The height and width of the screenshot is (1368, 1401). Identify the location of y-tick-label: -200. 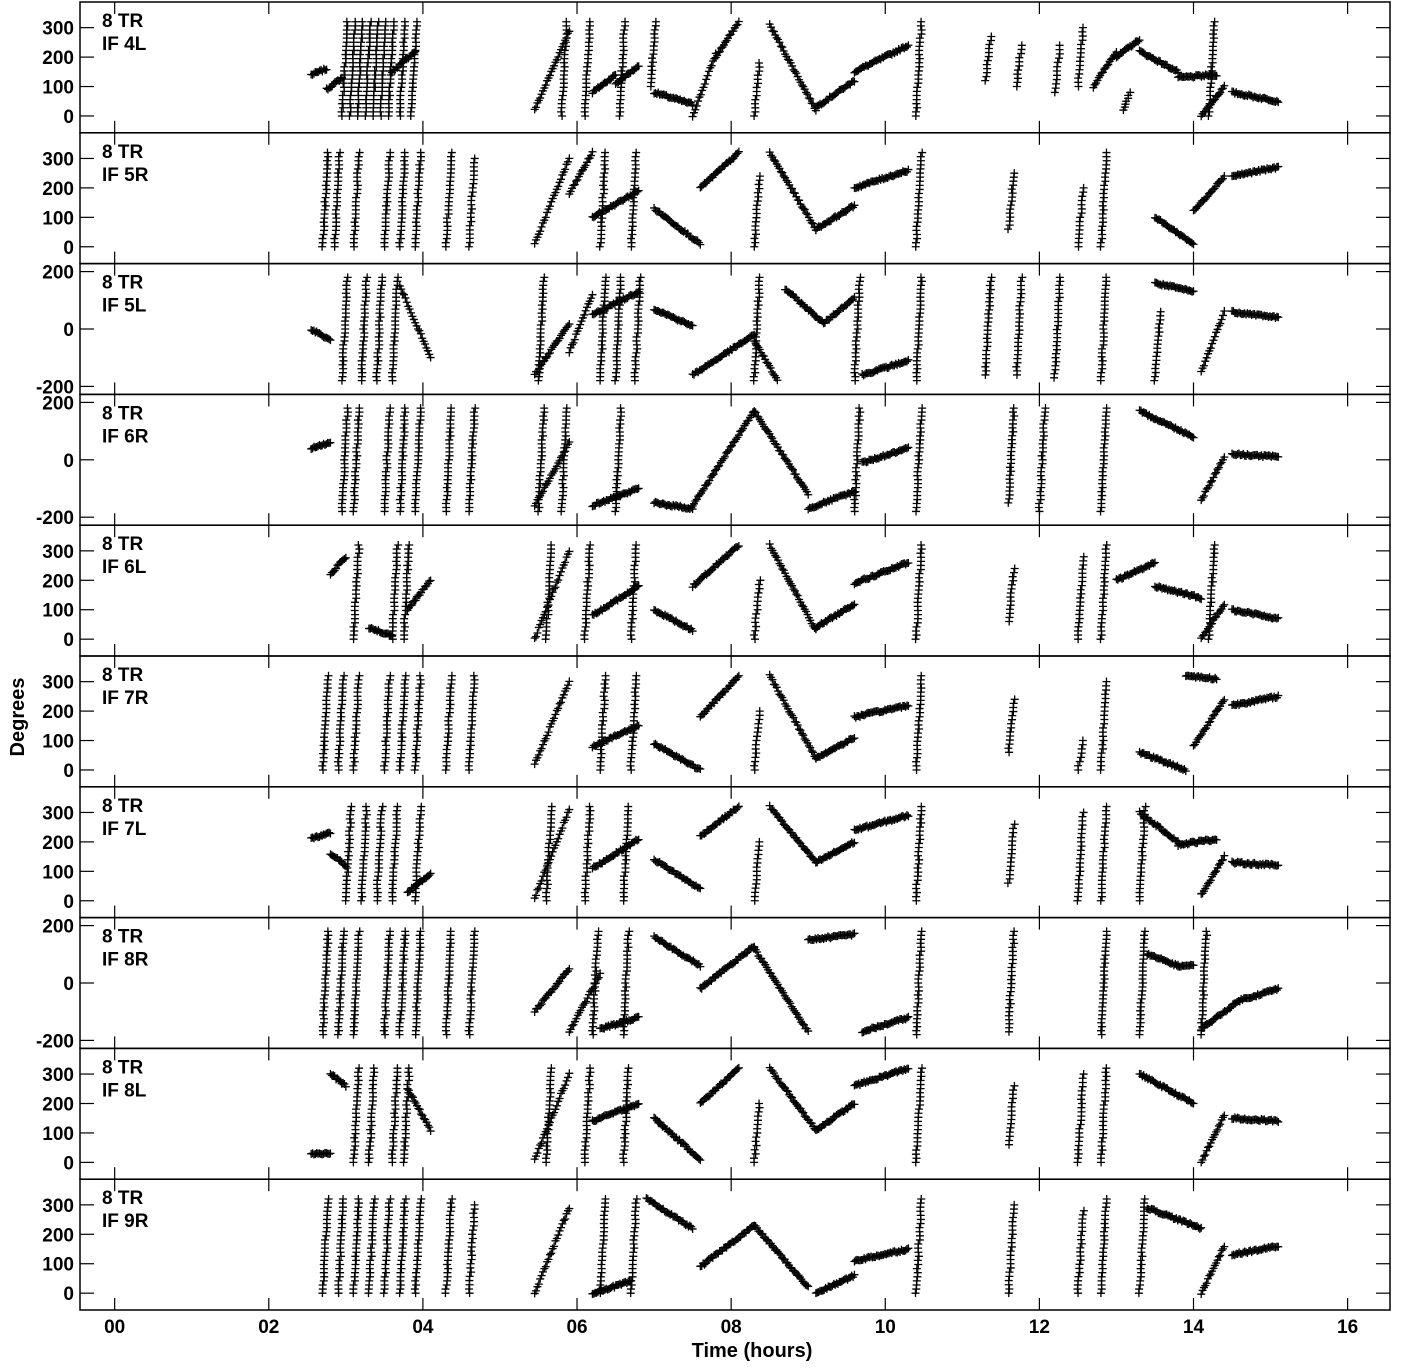
(55, 387).